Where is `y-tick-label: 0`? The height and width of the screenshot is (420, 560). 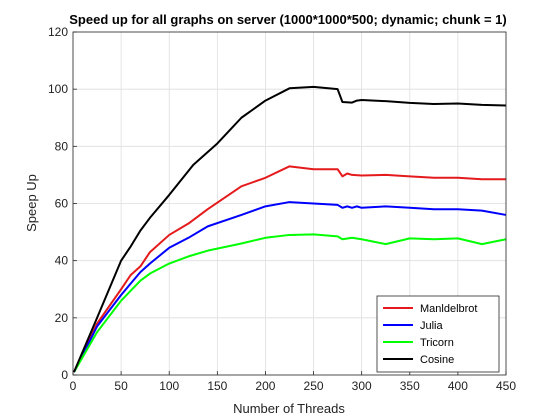
y-tick-label: 0 is located at coordinates (64, 375).